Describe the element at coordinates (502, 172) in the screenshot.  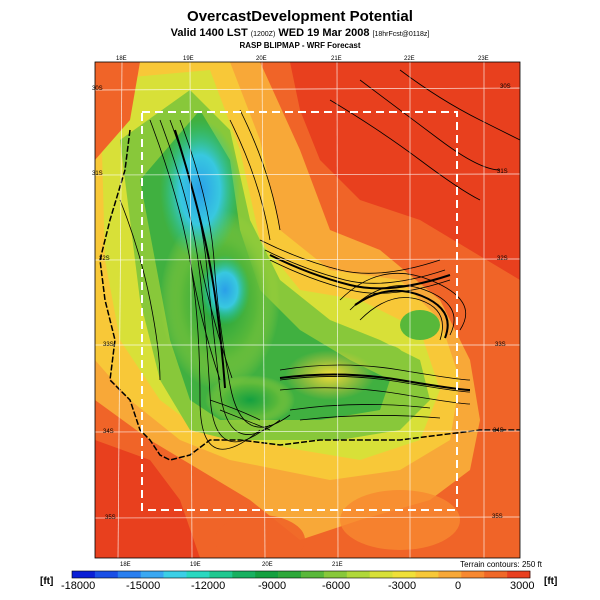
I see `lat-label-right: 31S` at that location.